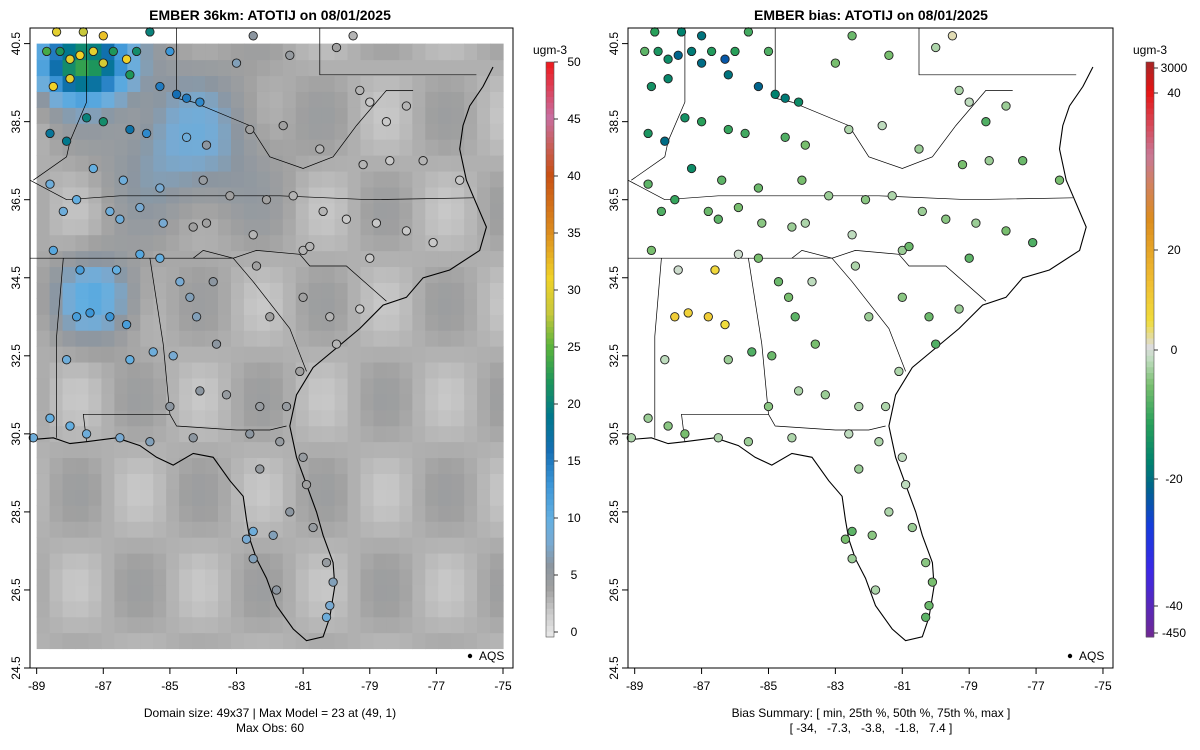 The width and height of the screenshot is (1200, 750). I want to click on right-colorbar-tick-label: -450, so click(1174, 633).